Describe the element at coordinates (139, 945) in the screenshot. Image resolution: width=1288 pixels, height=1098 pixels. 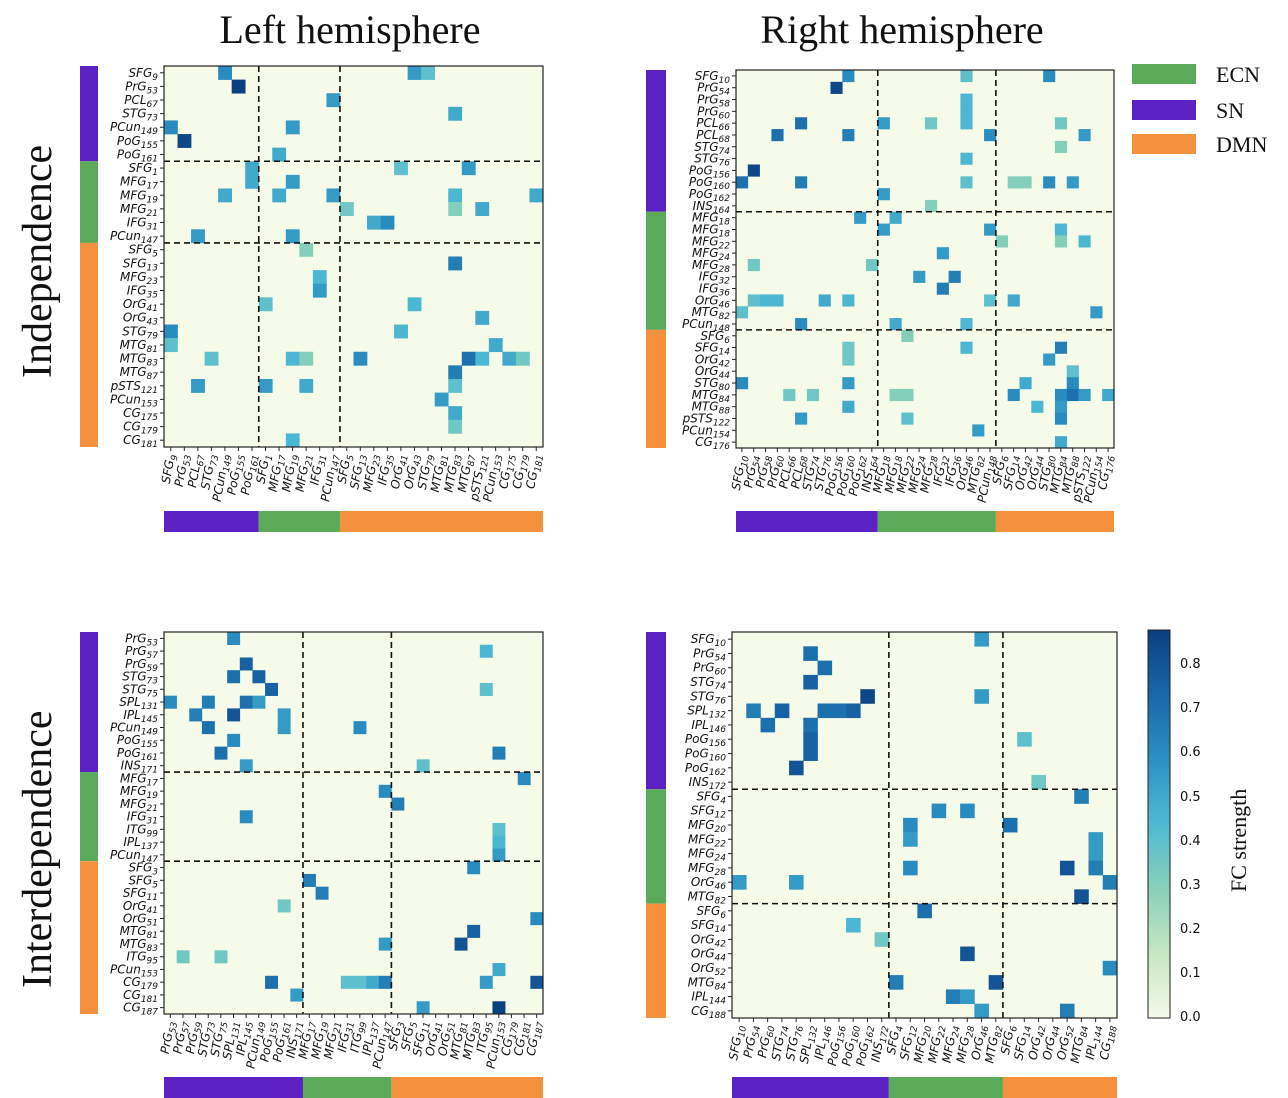
I see `axis-tick-label: MTG83` at that location.